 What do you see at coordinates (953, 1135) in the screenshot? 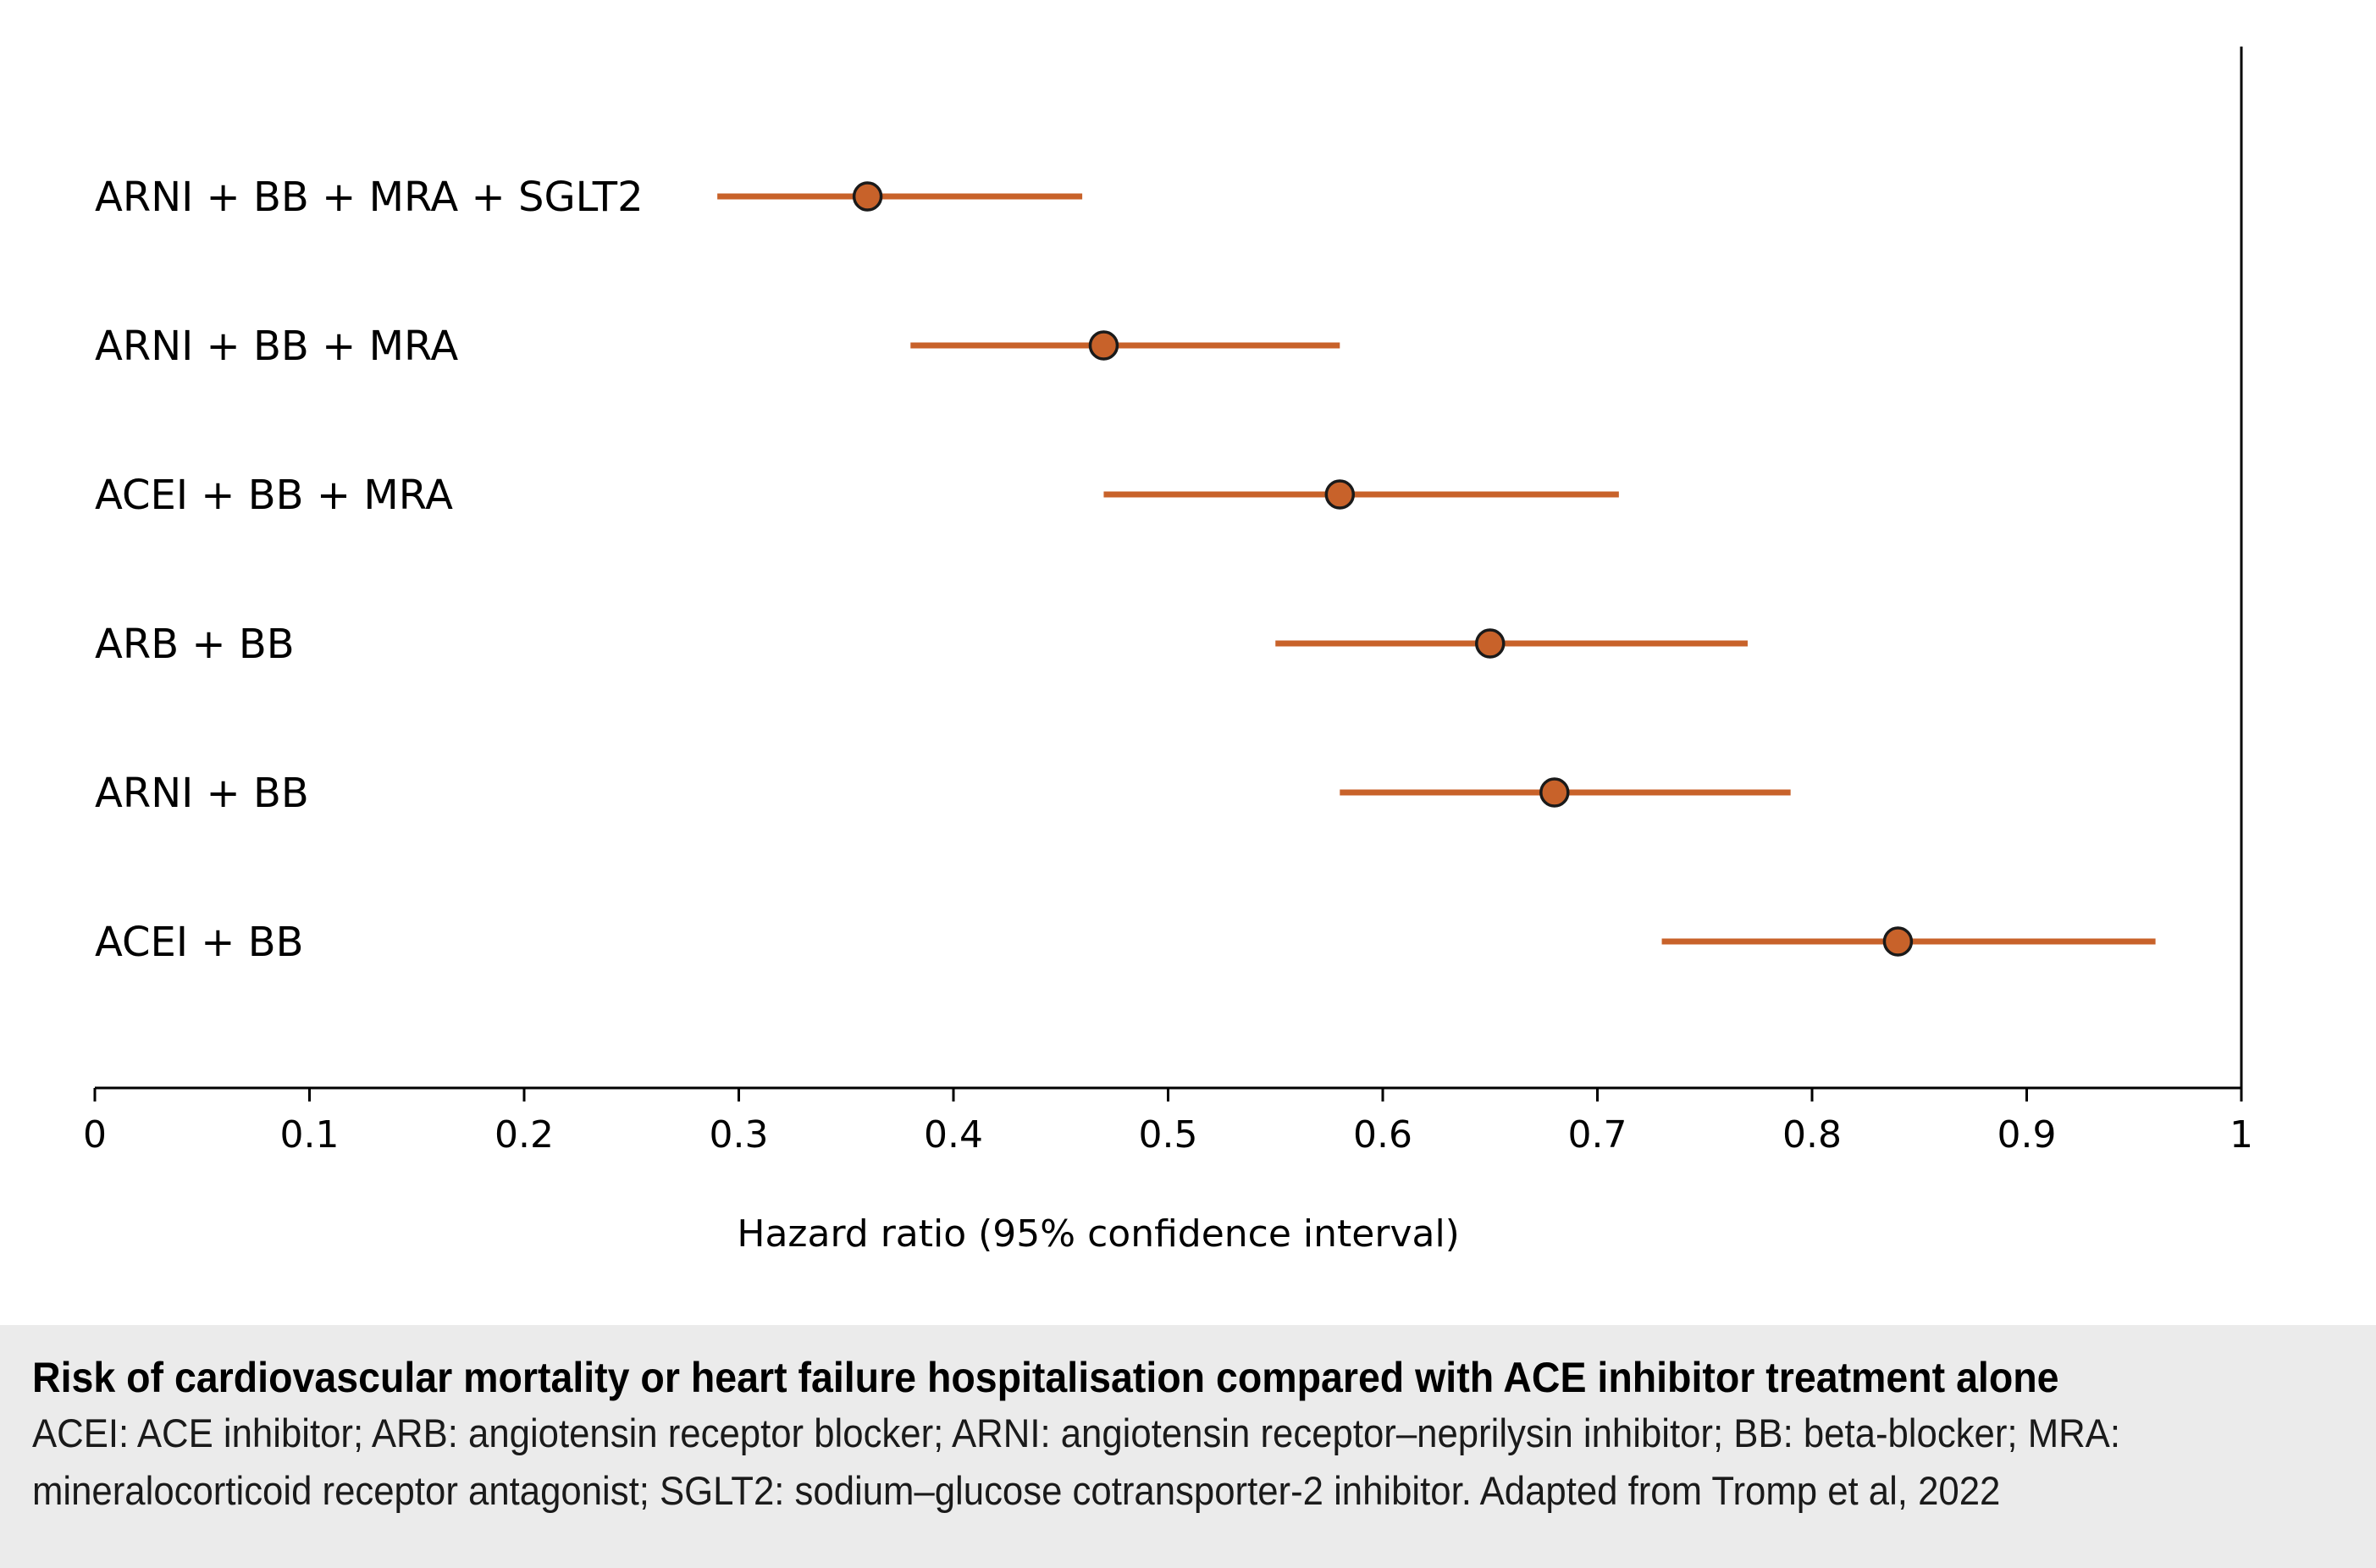
I see `x-tick-label: 0.4` at bounding box center [953, 1135].